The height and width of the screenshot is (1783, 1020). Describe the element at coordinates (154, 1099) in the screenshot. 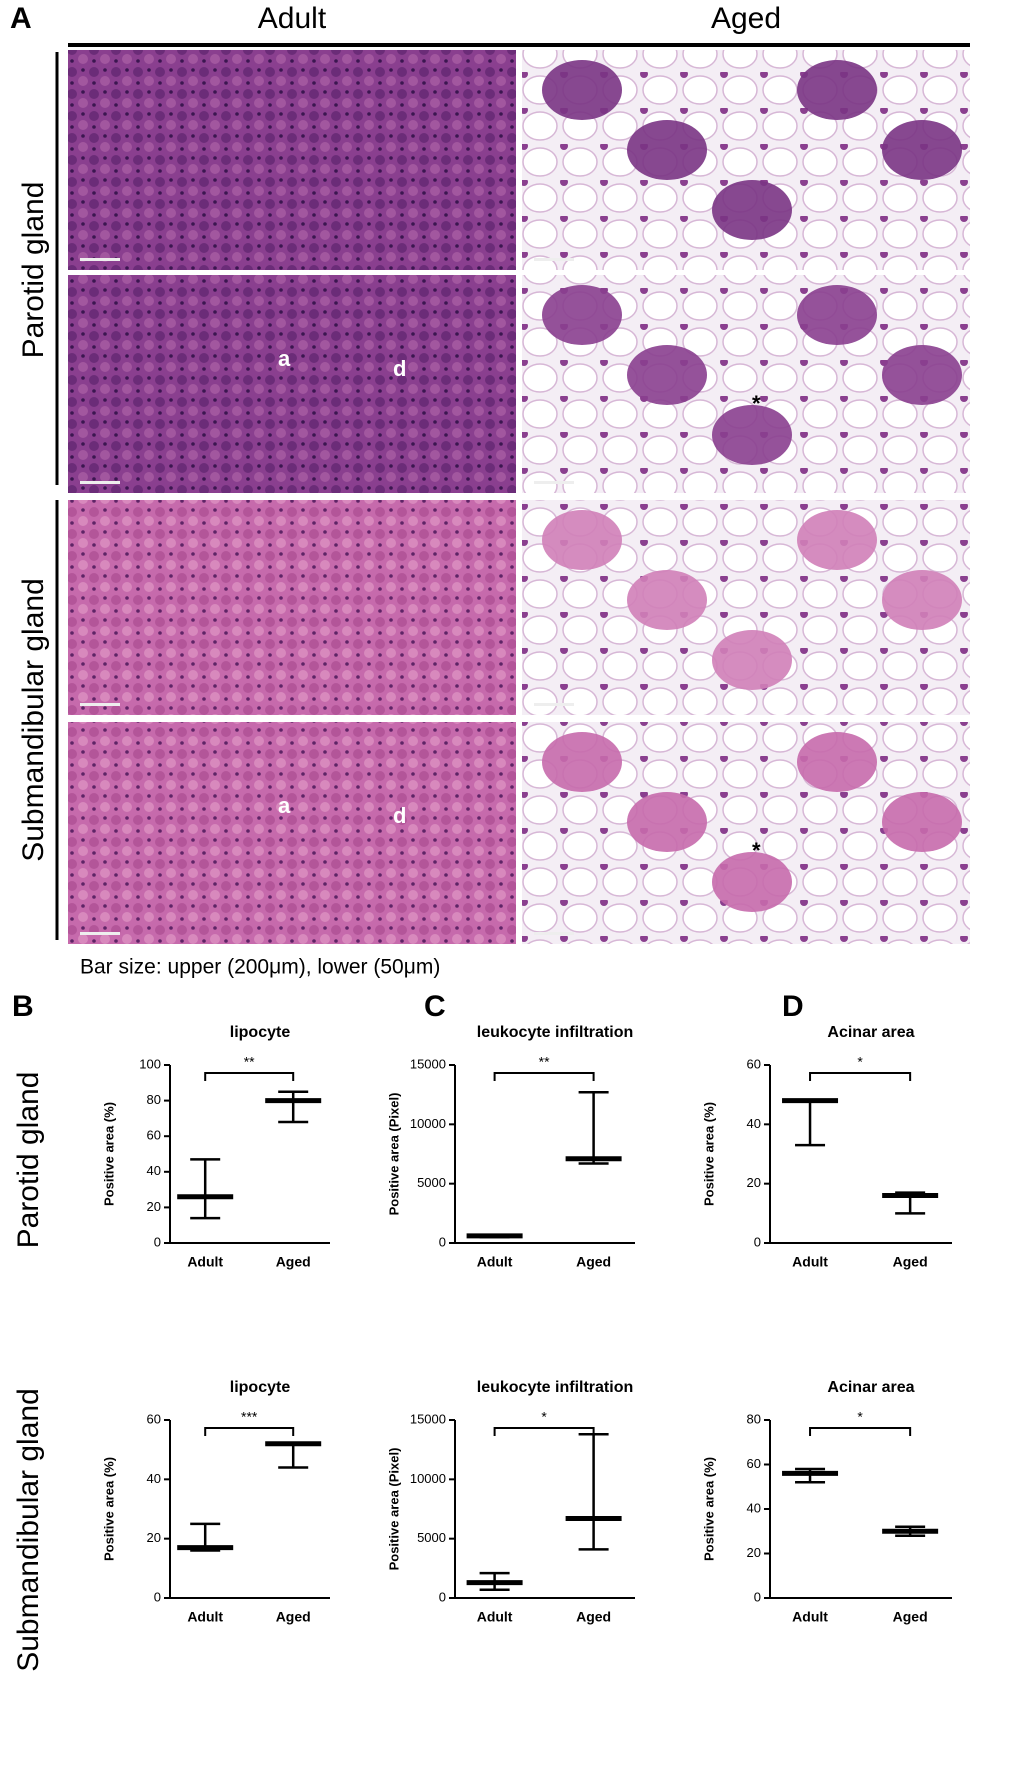

I see `y-tick-label: 80` at that location.